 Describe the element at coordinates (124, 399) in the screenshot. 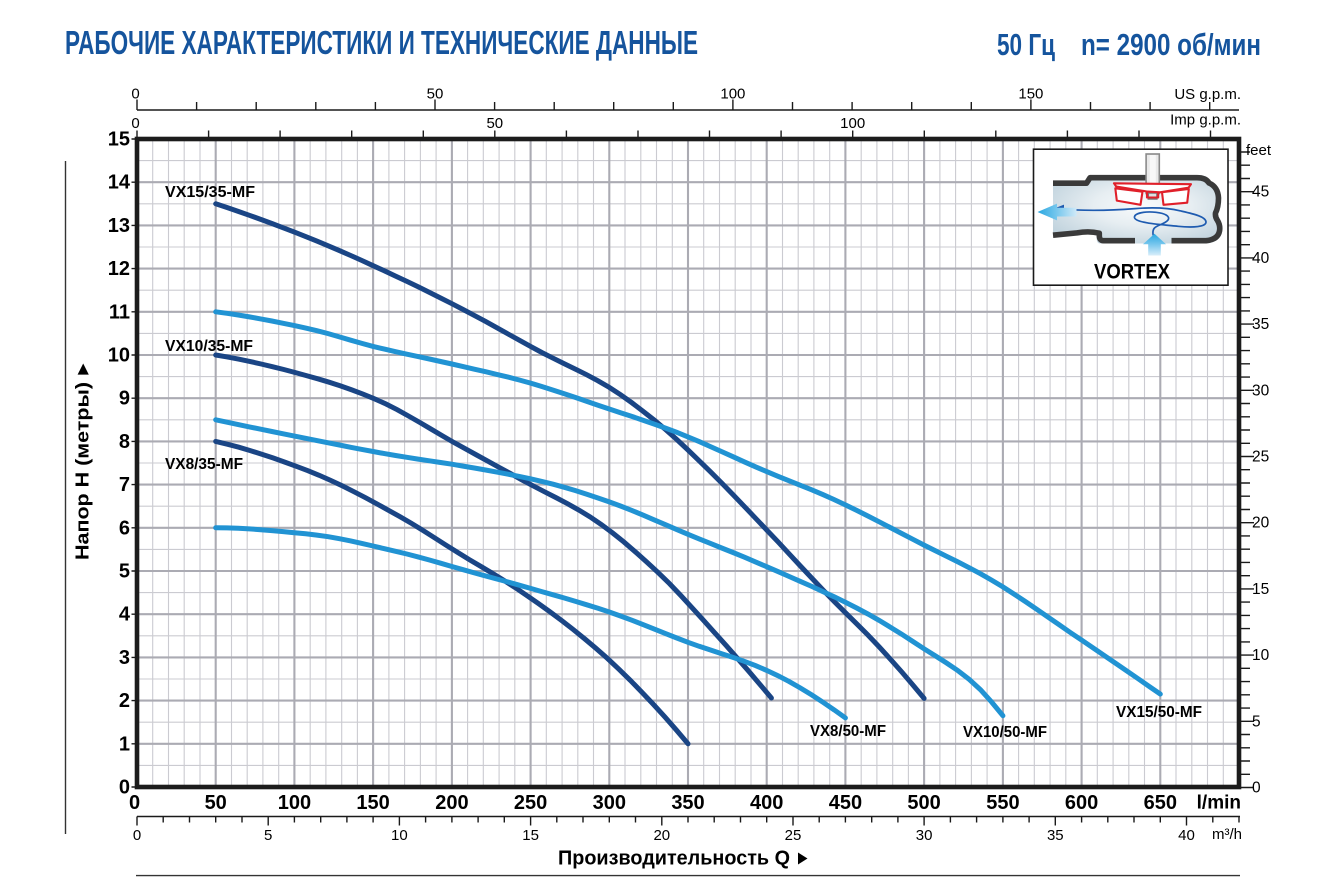

I see `svg-text: 9` at that location.